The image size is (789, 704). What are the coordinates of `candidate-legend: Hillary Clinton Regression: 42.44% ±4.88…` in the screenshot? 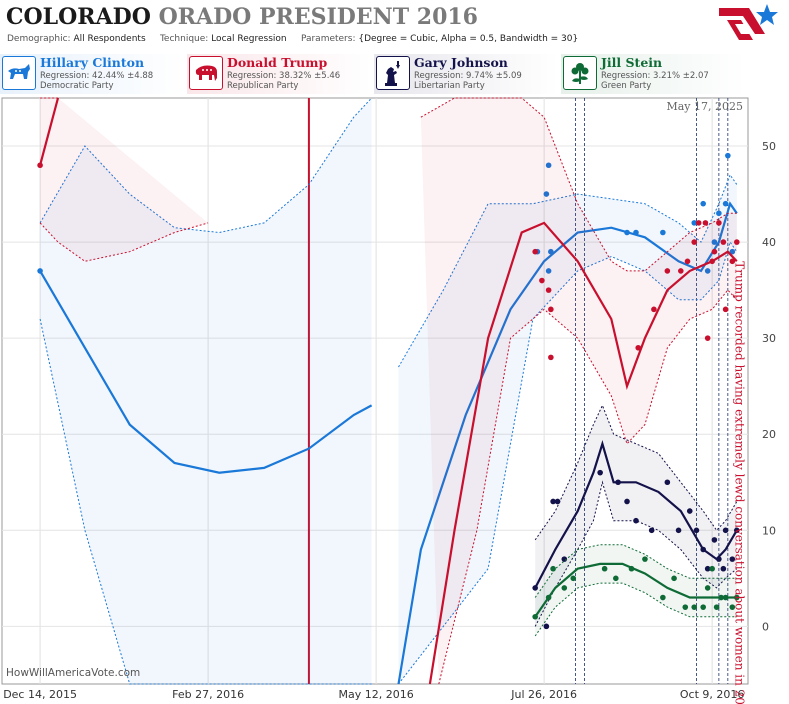 It's located at (394, 74).